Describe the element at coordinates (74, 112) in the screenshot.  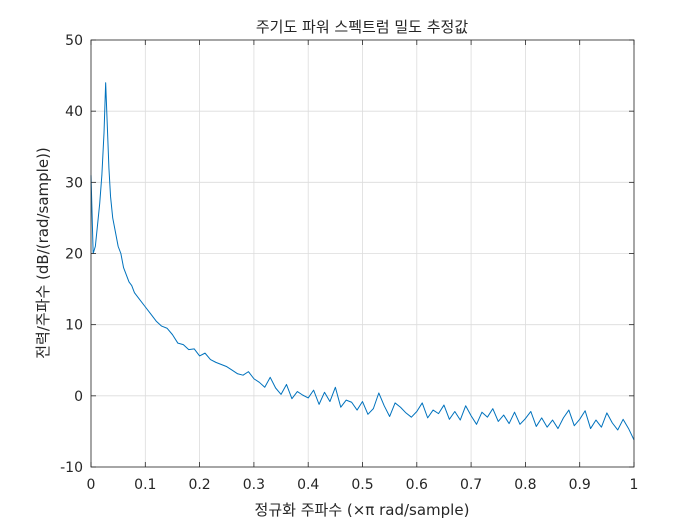
I see `y-tick-label: 40` at that location.